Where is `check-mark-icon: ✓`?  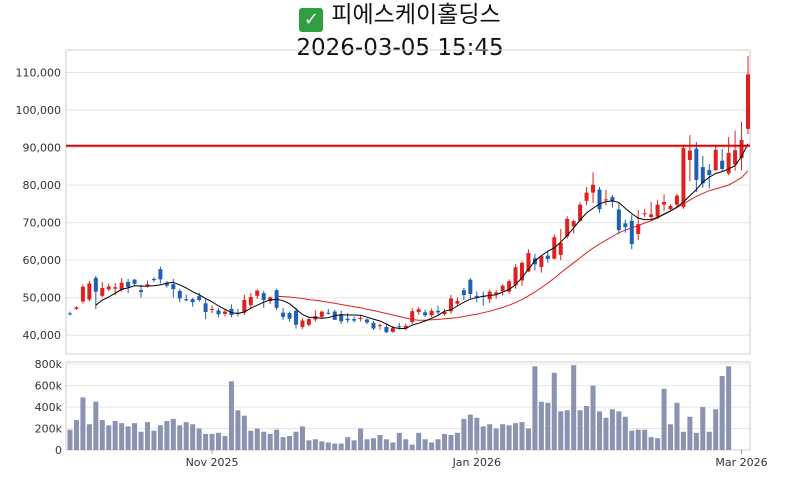
check-mark-icon: ✓ is located at coordinates (311, 20).